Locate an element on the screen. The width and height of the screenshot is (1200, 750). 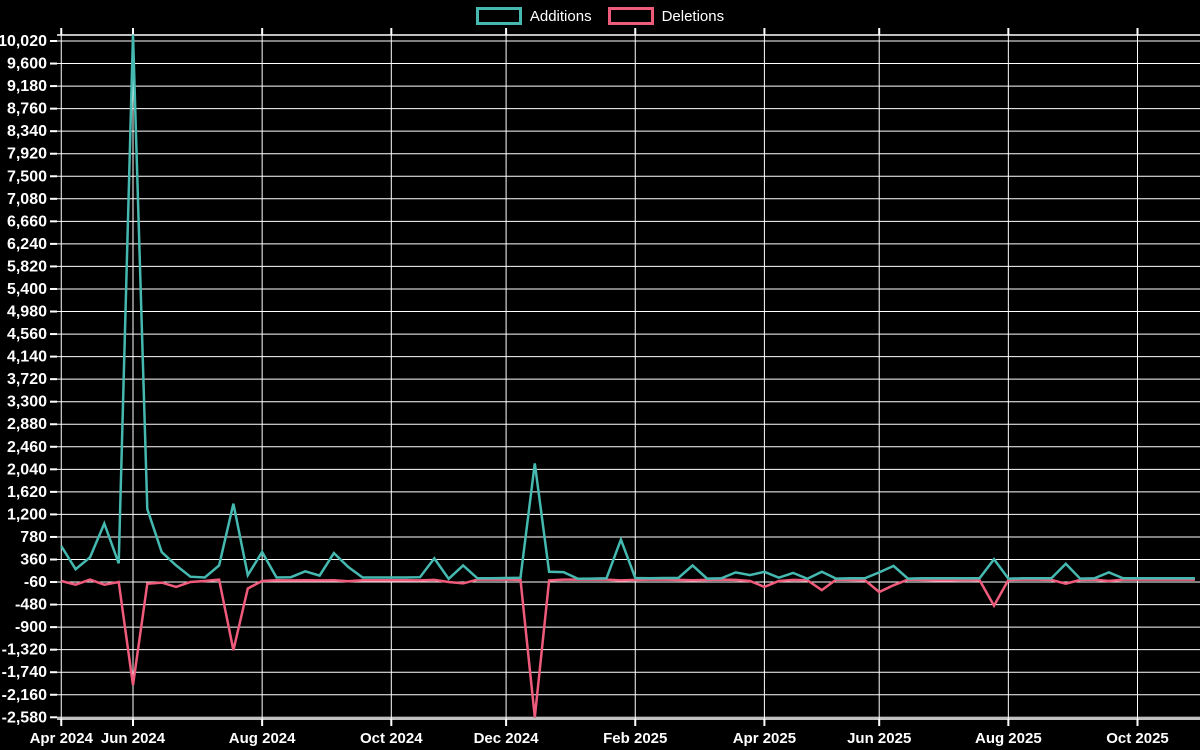
x-axis-label: Feb 2025 is located at coordinates (635, 738).